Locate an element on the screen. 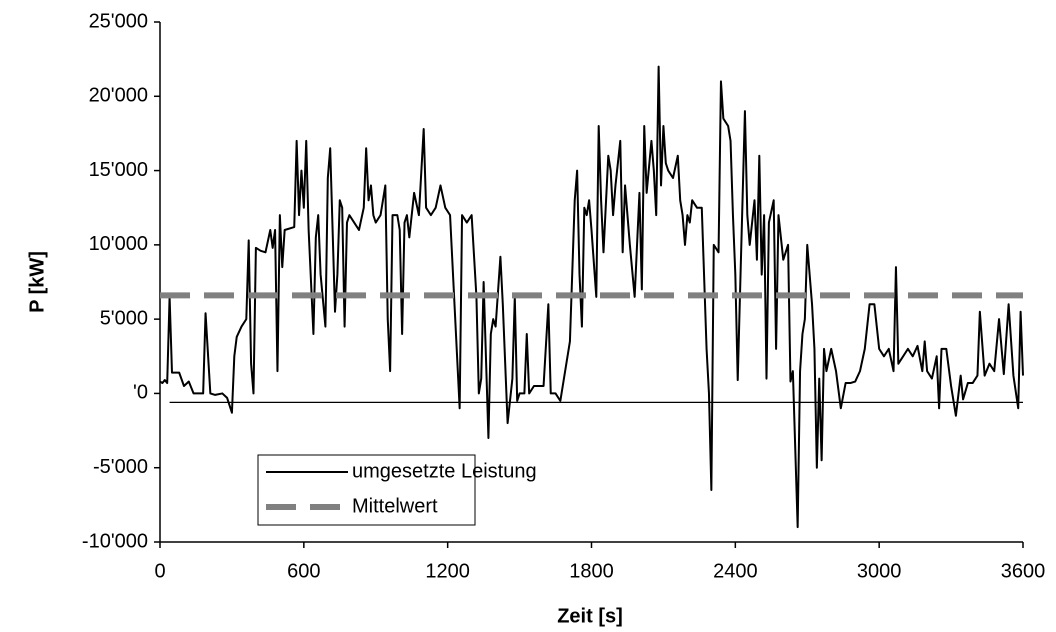  x-tick-label: 3600 is located at coordinates (1023, 571).